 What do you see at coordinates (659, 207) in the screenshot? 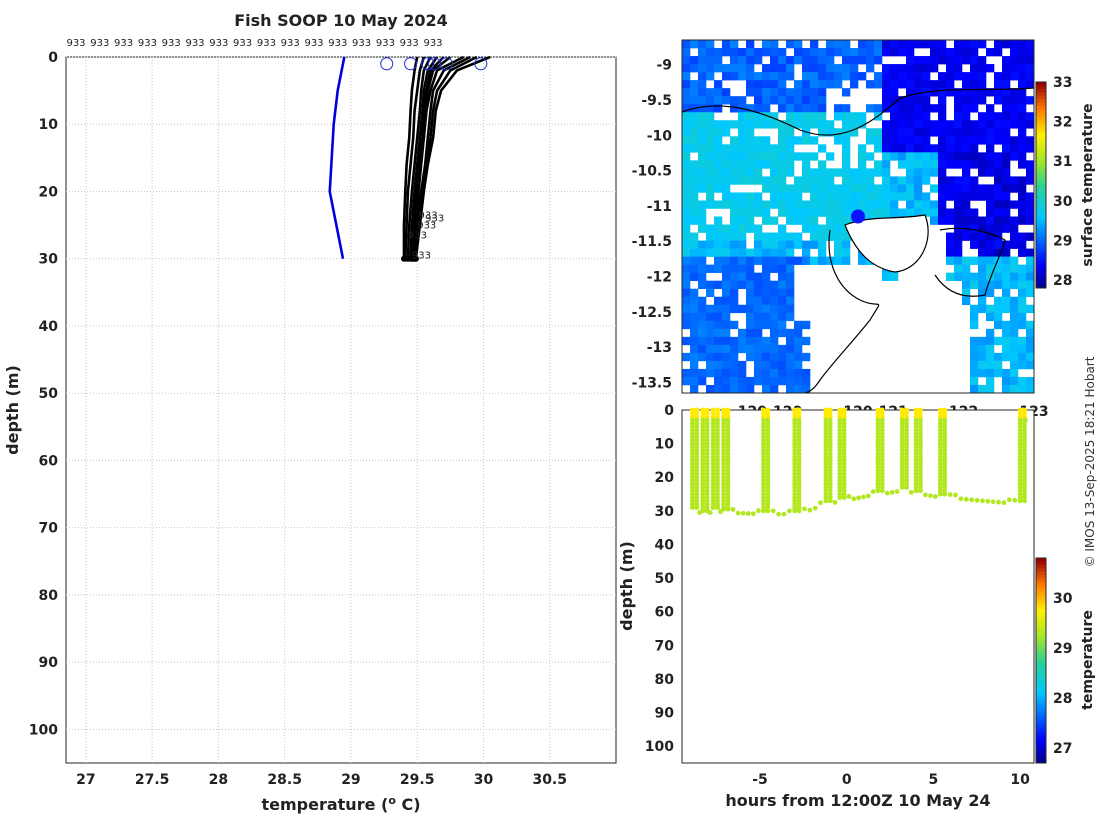
I see `map-y-tick: -11` at bounding box center [659, 207].